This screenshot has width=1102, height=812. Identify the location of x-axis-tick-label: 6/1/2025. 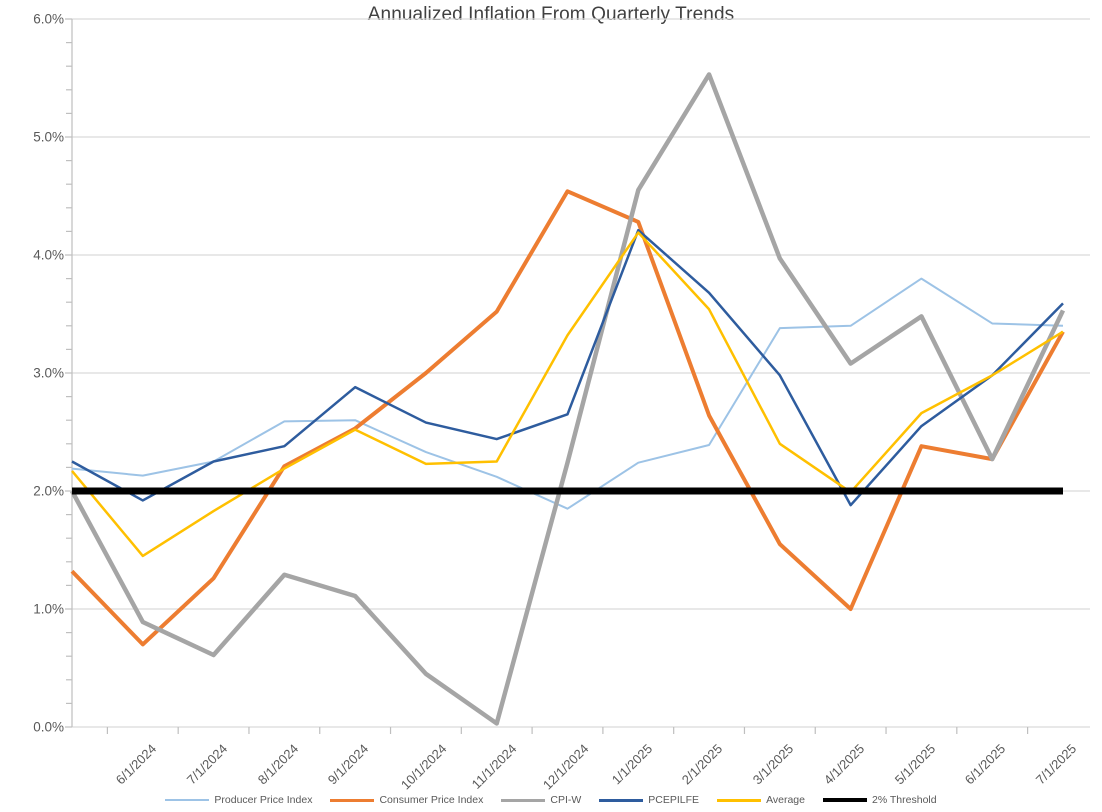
(985, 764).